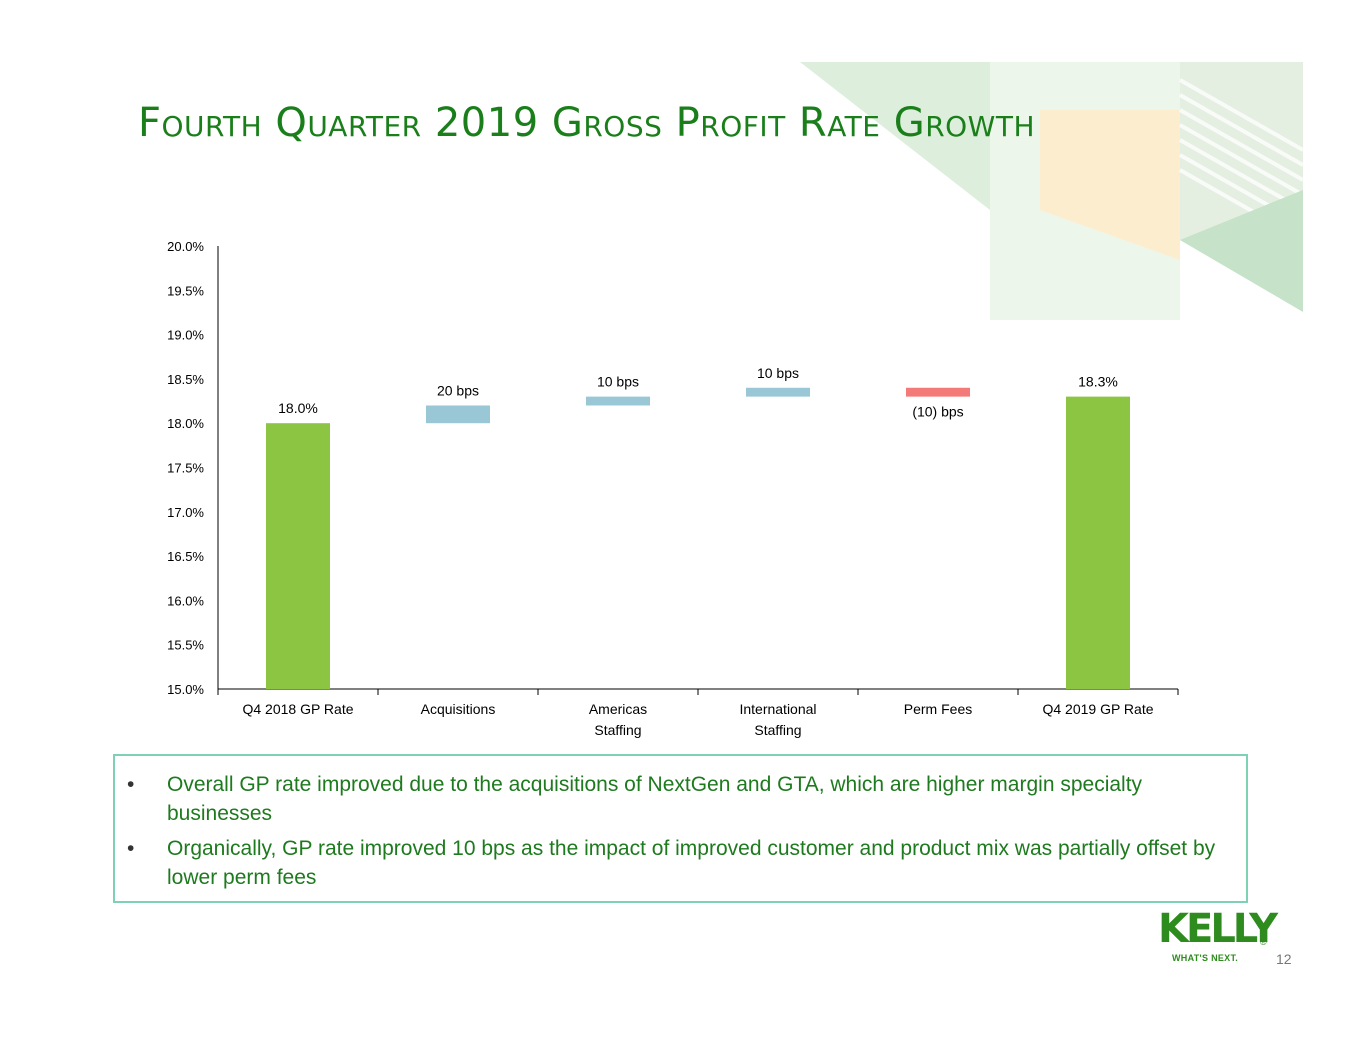  Describe the element at coordinates (185, 335) in the screenshot. I see `y-tick-label: 19.0%` at that location.